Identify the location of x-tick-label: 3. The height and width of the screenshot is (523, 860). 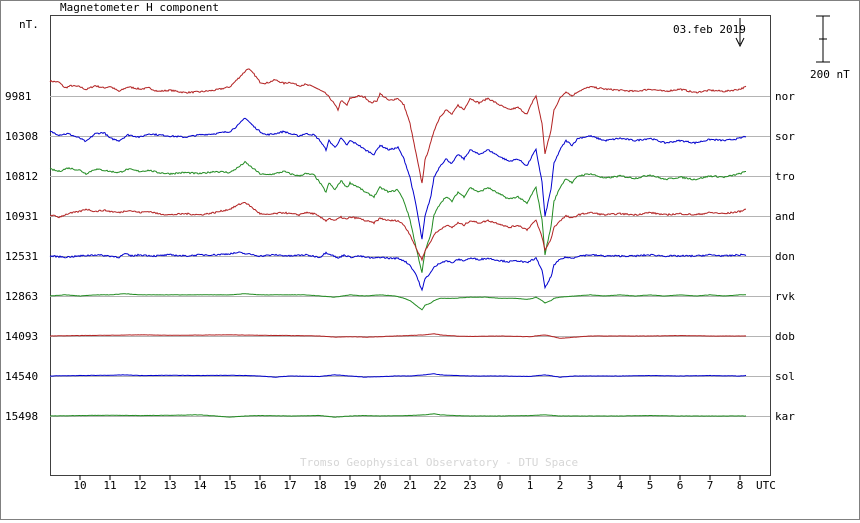
(590, 485).